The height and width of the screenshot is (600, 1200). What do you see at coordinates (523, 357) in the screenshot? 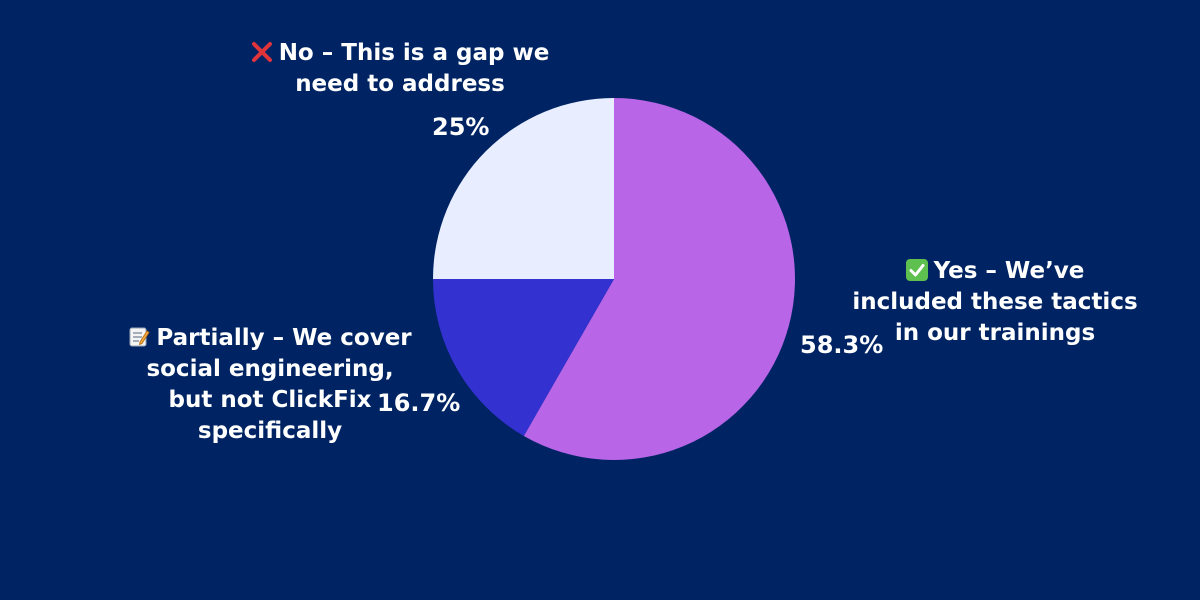
I see `pie-slice-partially` at bounding box center [523, 357].